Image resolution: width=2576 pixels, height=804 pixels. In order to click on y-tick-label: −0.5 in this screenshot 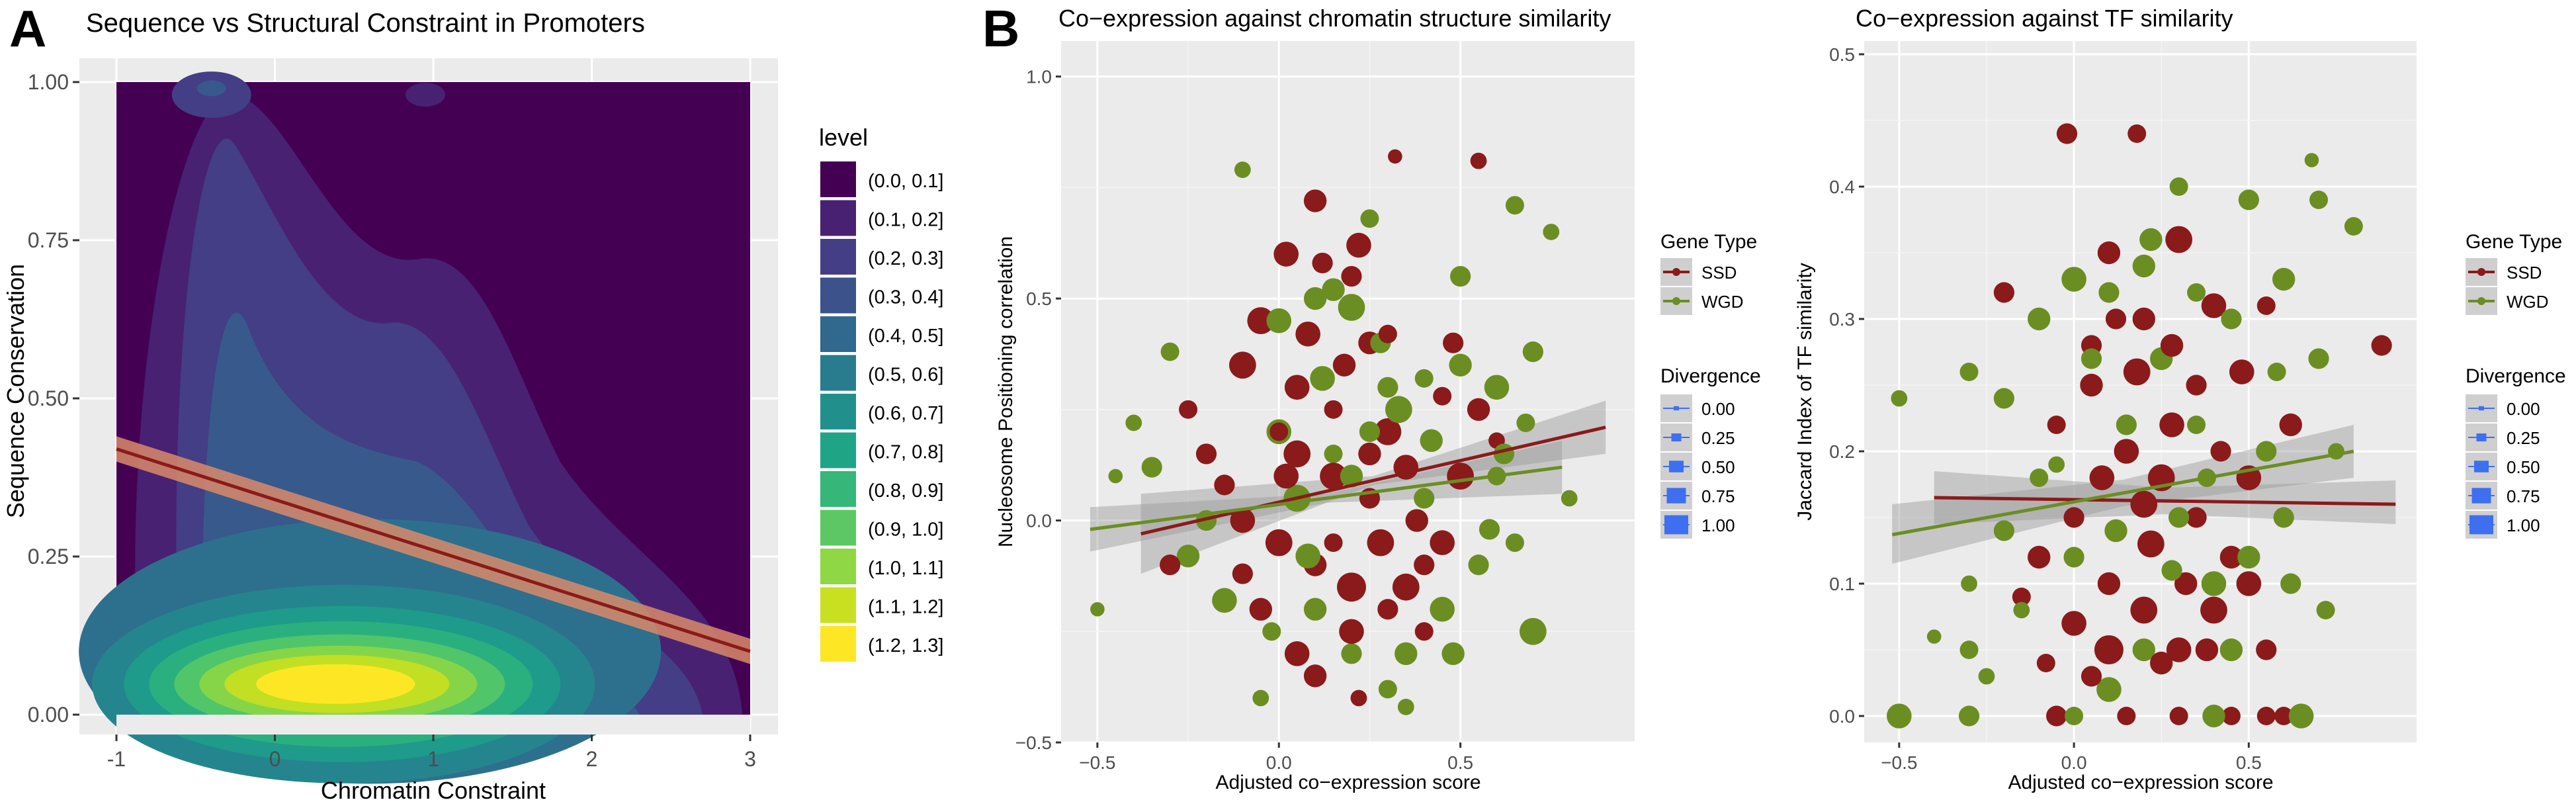, I will do `click(1033, 743)`.